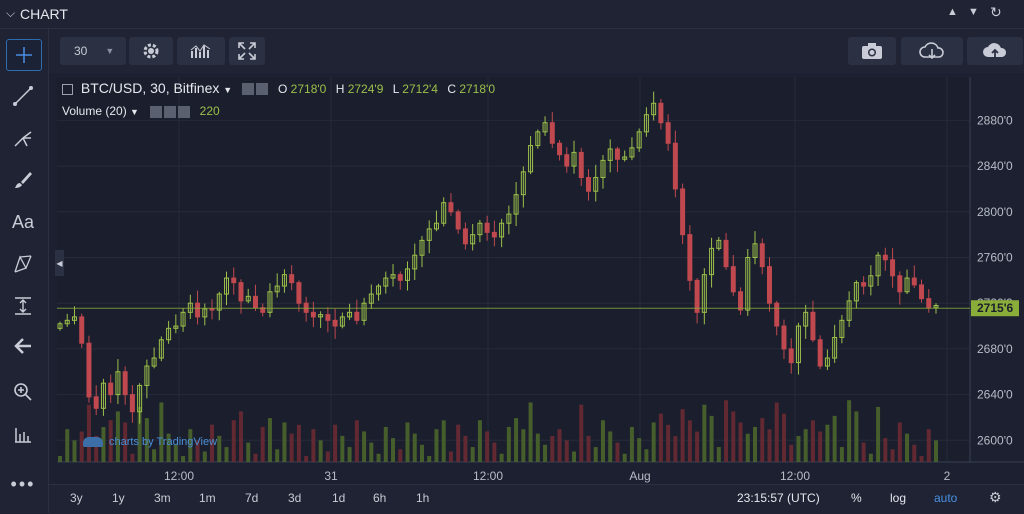  Describe the element at coordinates (184, 111) in the screenshot. I see `close-icon` at that location.